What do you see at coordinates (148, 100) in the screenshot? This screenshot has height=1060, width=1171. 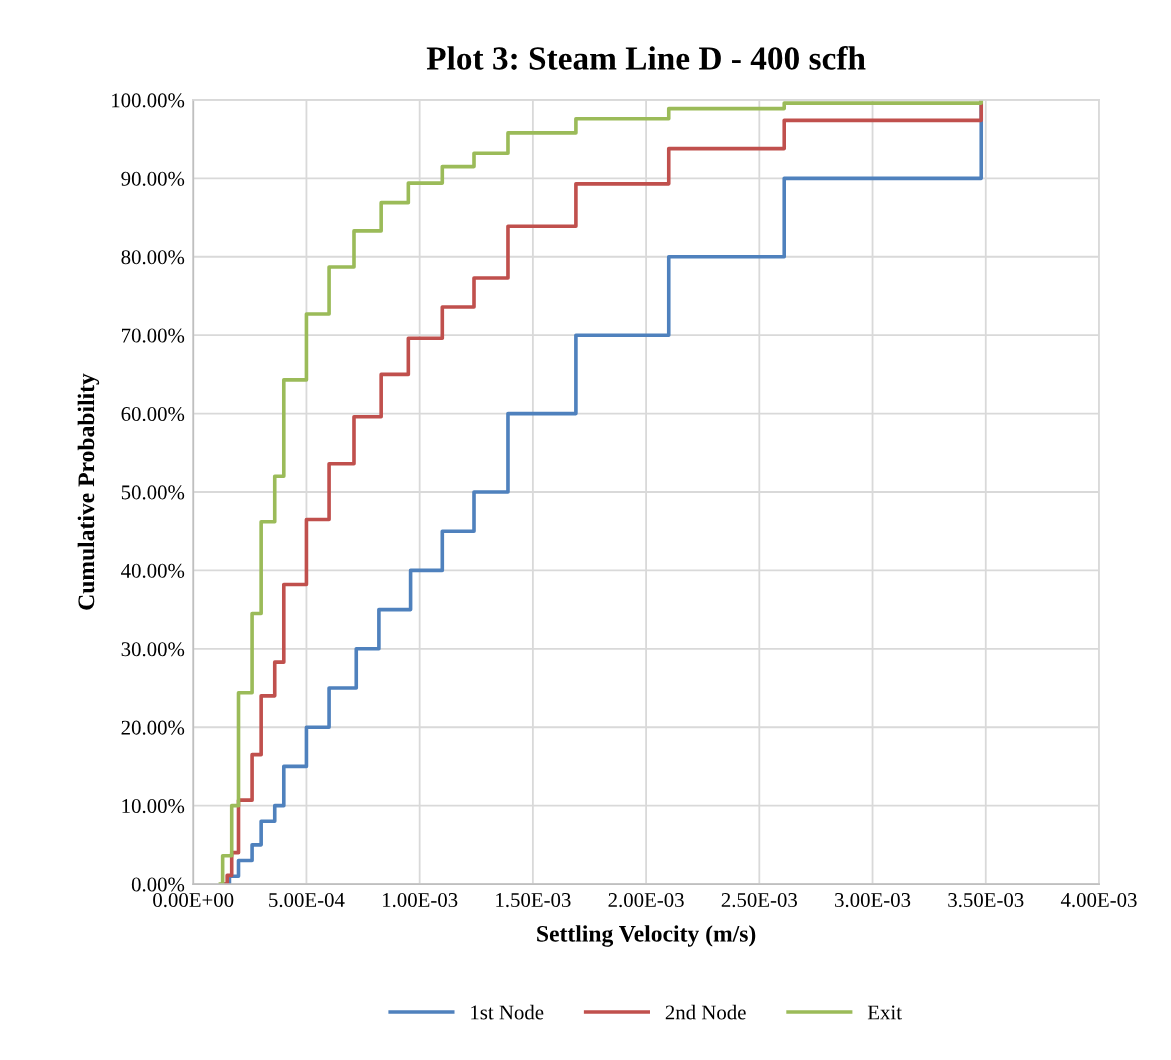 I see `y-tick-label: 100.00%` at bounding box center [148, 100].